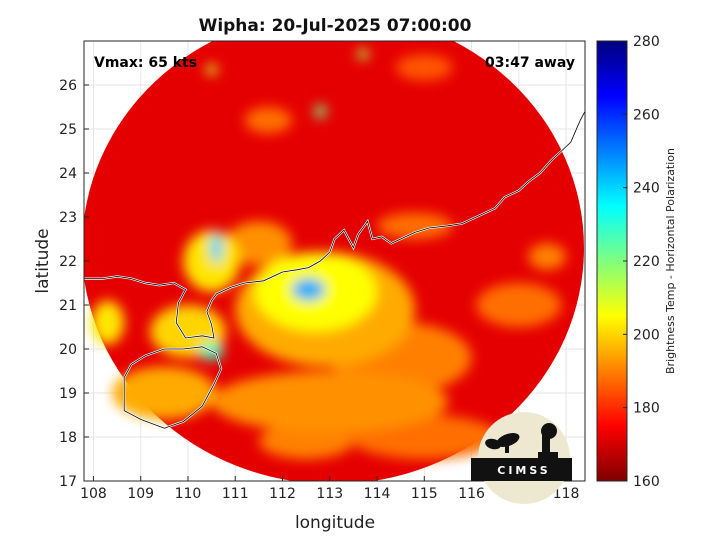  I want to click on x-axis-label: longitude, so click(335, 523).